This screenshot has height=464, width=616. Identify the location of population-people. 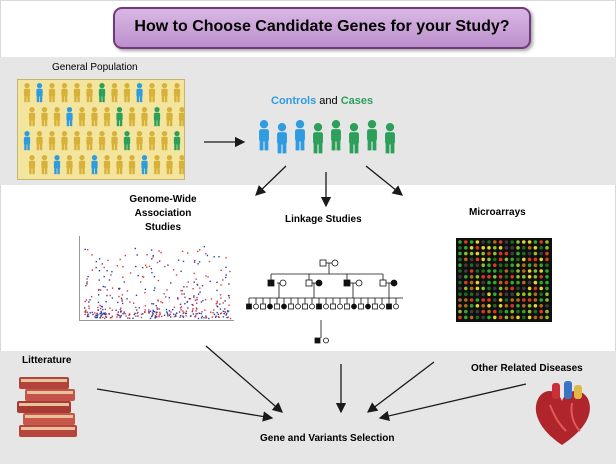
(103, 129).